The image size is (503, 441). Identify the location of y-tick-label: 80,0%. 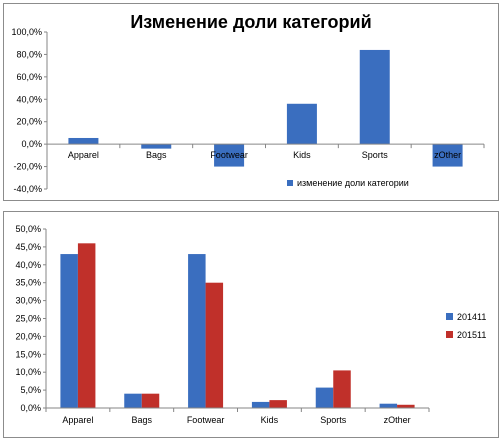
(29, 54).